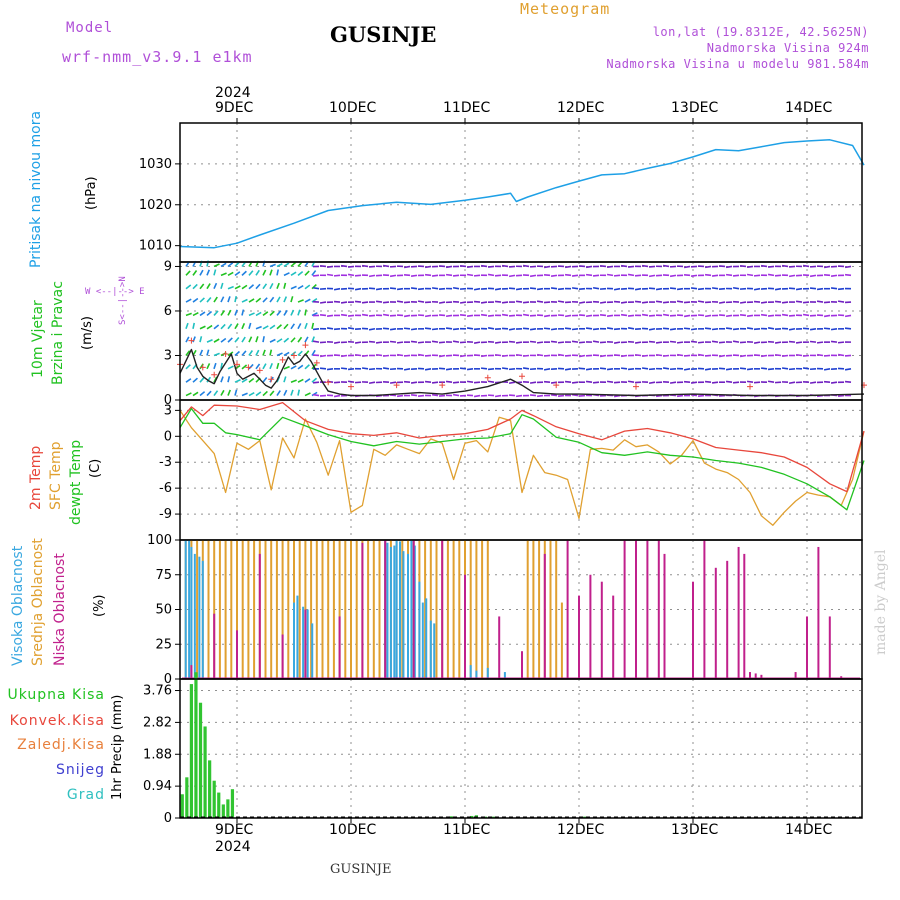 The image size is (900, 900). What do you see at coordinates (234, 108) in the screenshot?
I see `date-label-top-1: 9DEC` at bounding box center [234, 108].